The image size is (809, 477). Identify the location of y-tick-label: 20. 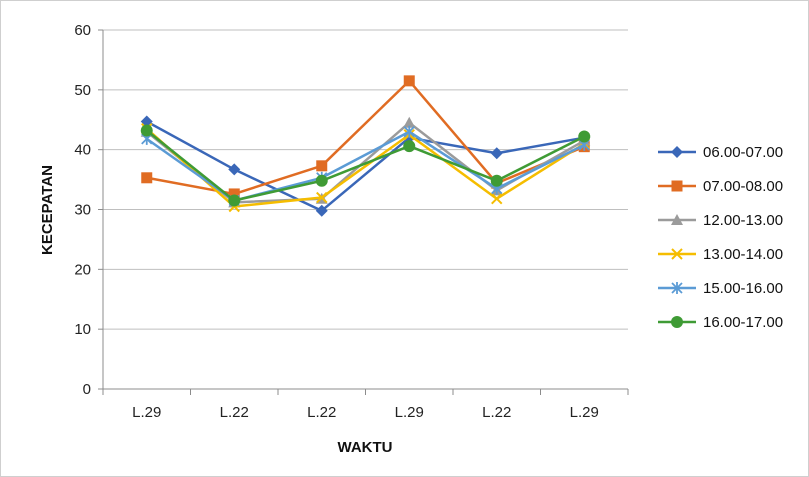
(82, 269).